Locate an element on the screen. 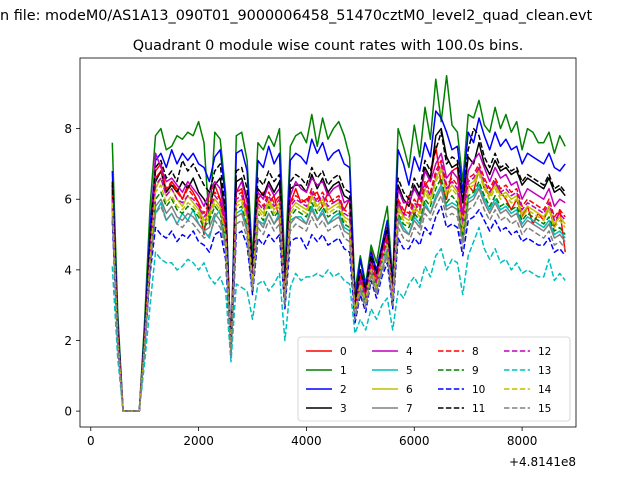 This screenshot has width=640, height=480. y-tick-label: 2 is located at coordinates (68, 341).